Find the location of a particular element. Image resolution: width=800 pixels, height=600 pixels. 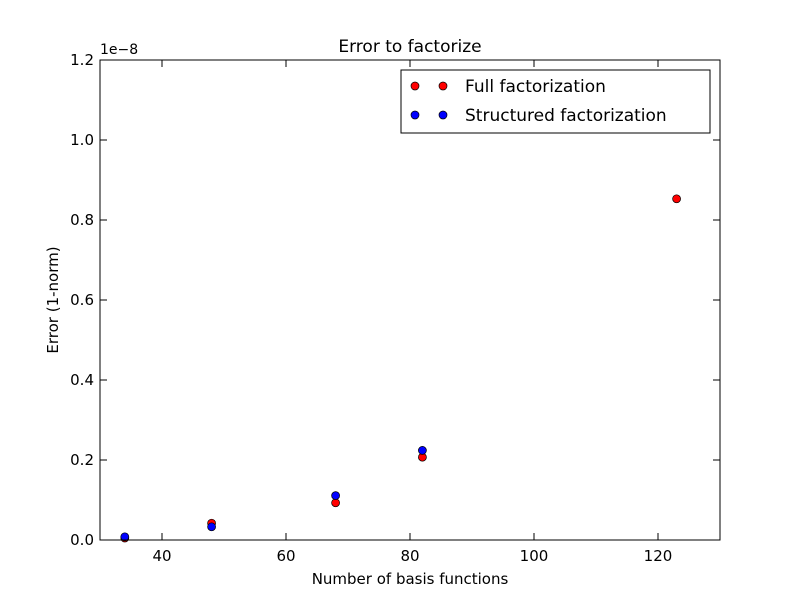

y-tick-label: 1.0 is located at coordinates (82, 140).